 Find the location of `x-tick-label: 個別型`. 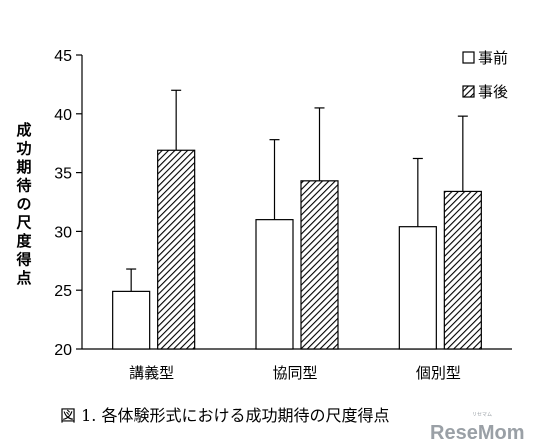

x-tick-label: 個別型 is located at coordinates (438, 373).